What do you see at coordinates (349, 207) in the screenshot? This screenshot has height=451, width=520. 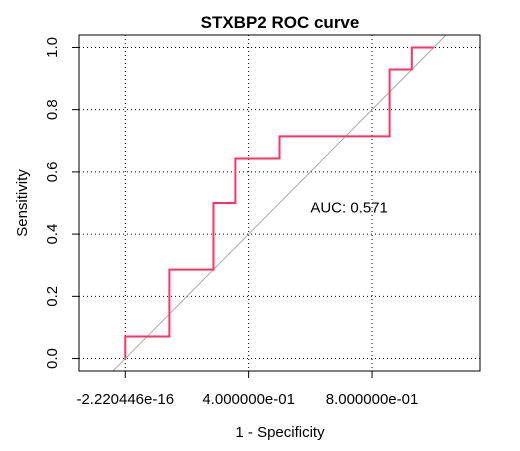 I see `auc-annotation: AUC: 0.571` at bounding box center [349, 207].